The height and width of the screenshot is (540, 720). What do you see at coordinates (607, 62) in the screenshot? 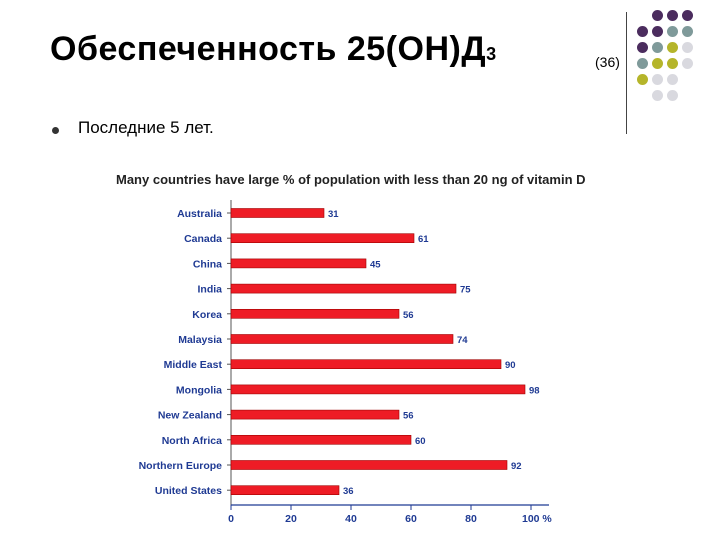
I see `slide-number: (36)` at bounding box center [607, 62].